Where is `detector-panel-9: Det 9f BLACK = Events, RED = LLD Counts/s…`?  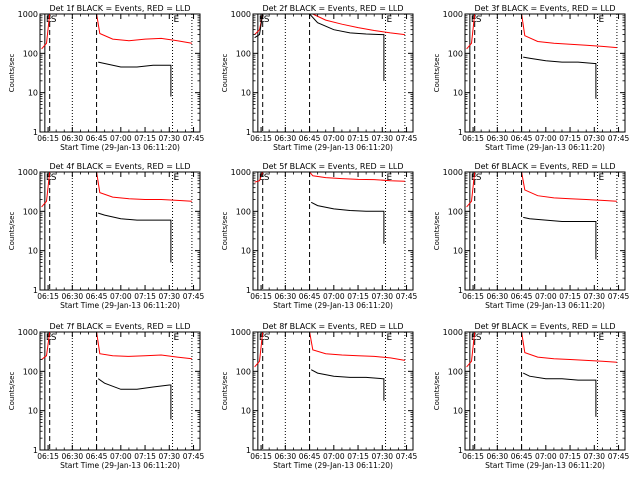 detector-panel-9: Det 9f BLACK = Events, RED = LLD Counts/s… is located at coordinates (531, 396).